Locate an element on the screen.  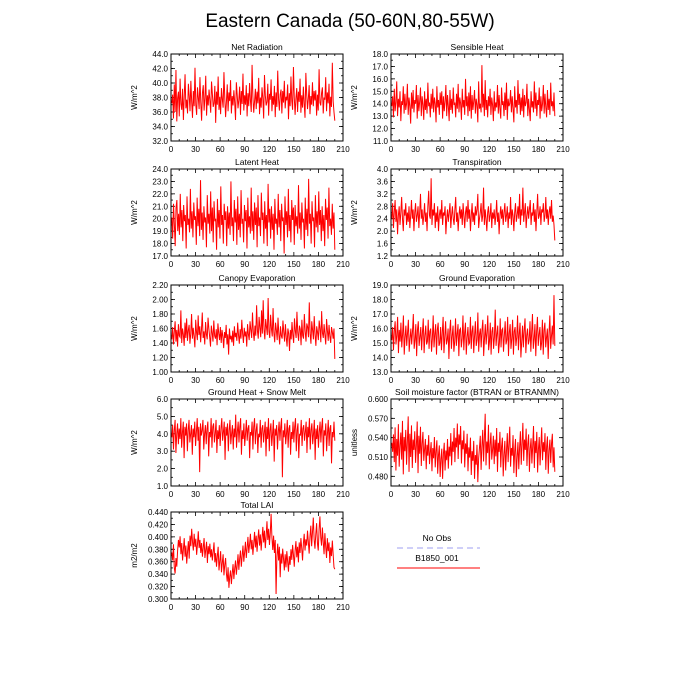
y-tick-label: 32.0 is located at coordinates (160, 141).